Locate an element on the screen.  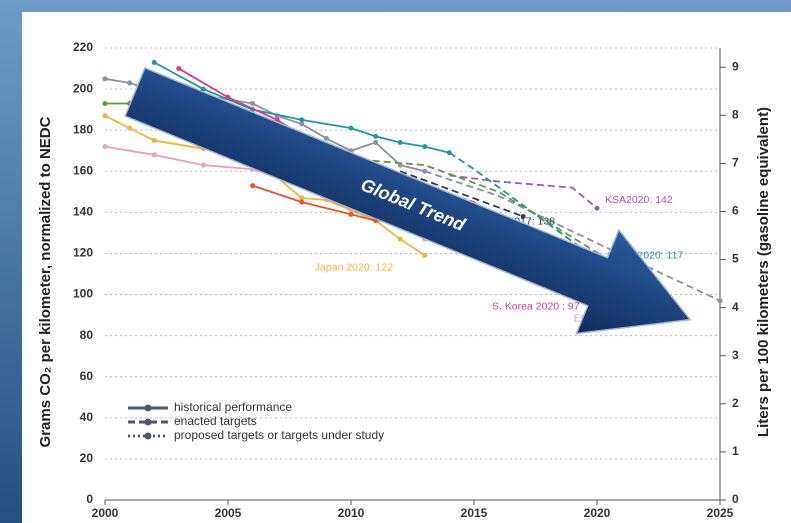
series-label: Japan 2020: 122 is located at coordinates (354, 267).